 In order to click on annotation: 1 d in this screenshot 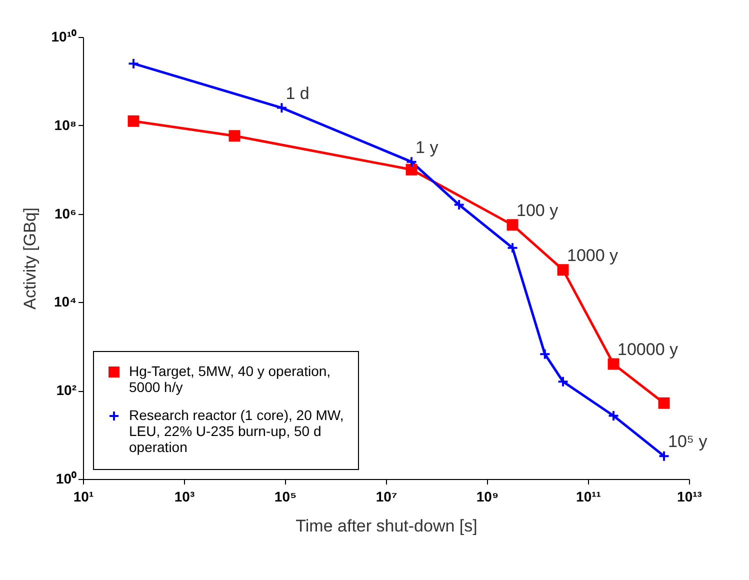, I will do `click(298, 93)`.